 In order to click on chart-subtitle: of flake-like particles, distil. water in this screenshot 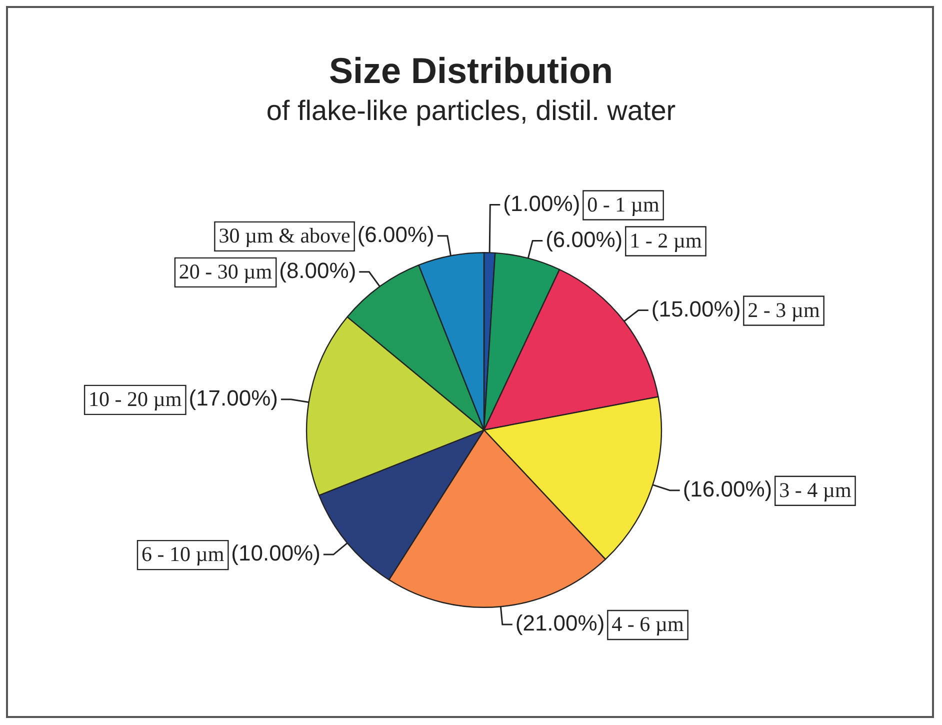, I will do `click(471, 111)`.